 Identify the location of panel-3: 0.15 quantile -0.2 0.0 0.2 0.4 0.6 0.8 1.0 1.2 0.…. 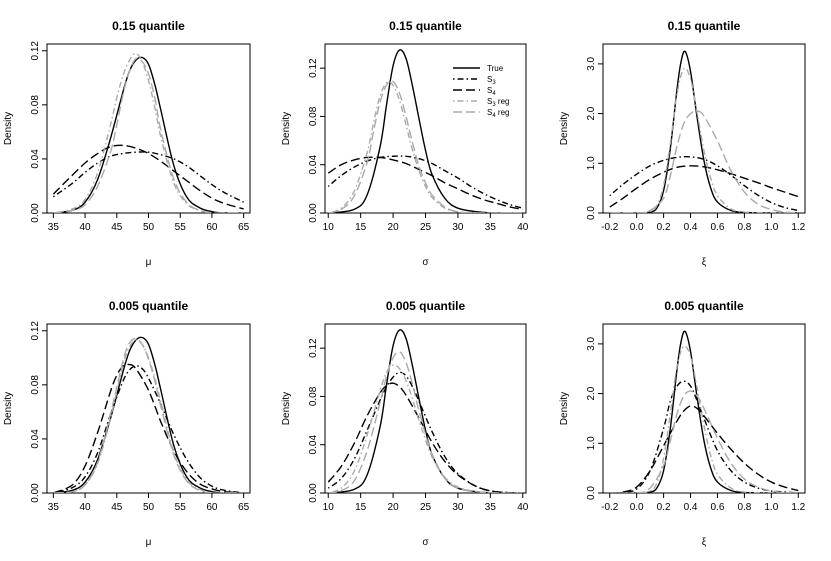
(682, 143).